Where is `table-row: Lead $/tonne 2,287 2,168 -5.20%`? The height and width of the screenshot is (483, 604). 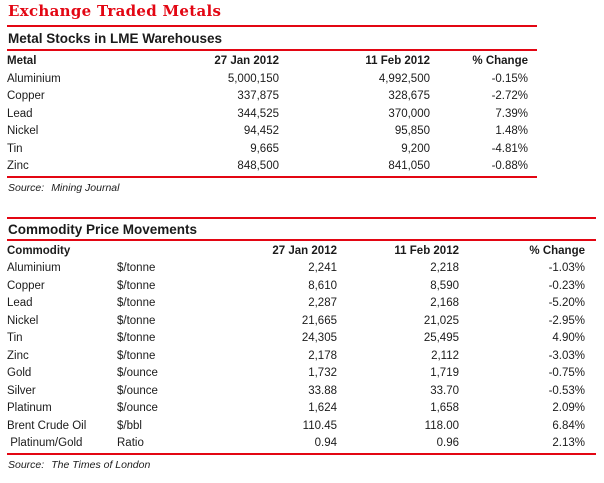 table-row: Lead $/tonne 2,287 2,168 -5.20% is located at coordinates (301, 304).